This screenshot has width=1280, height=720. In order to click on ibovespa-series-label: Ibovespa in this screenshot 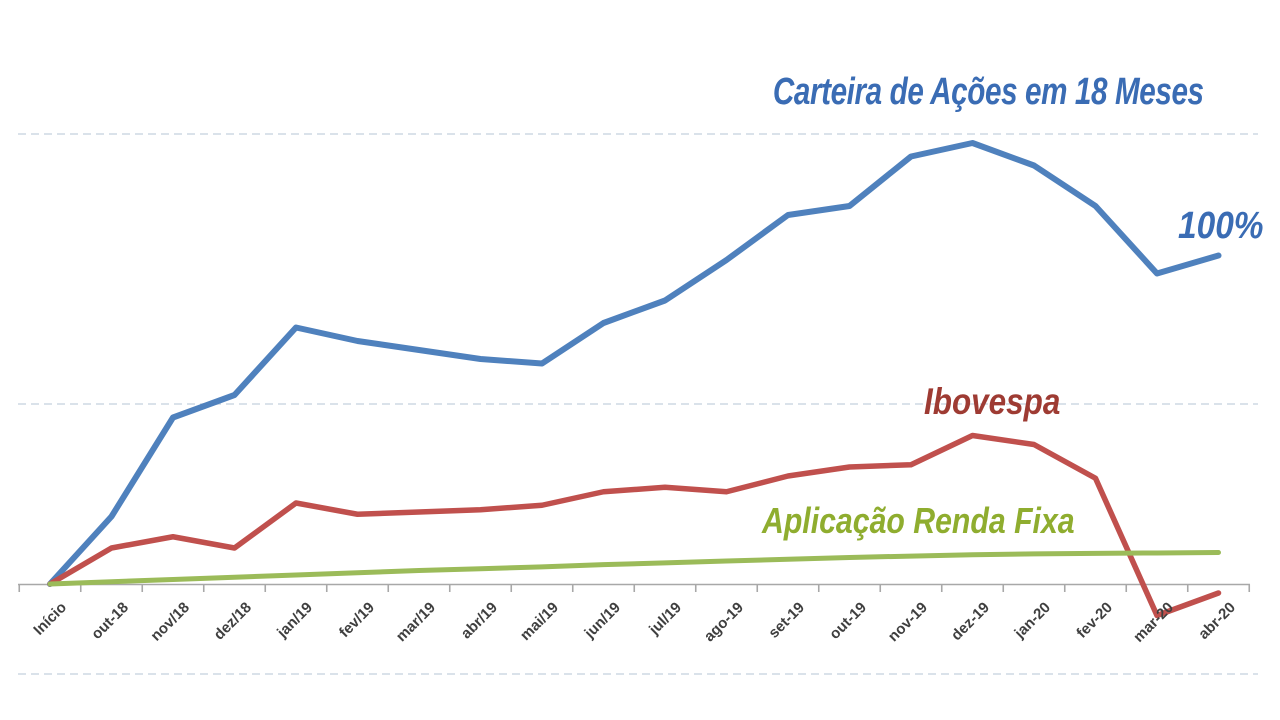, I will do `click(992, 401)`.